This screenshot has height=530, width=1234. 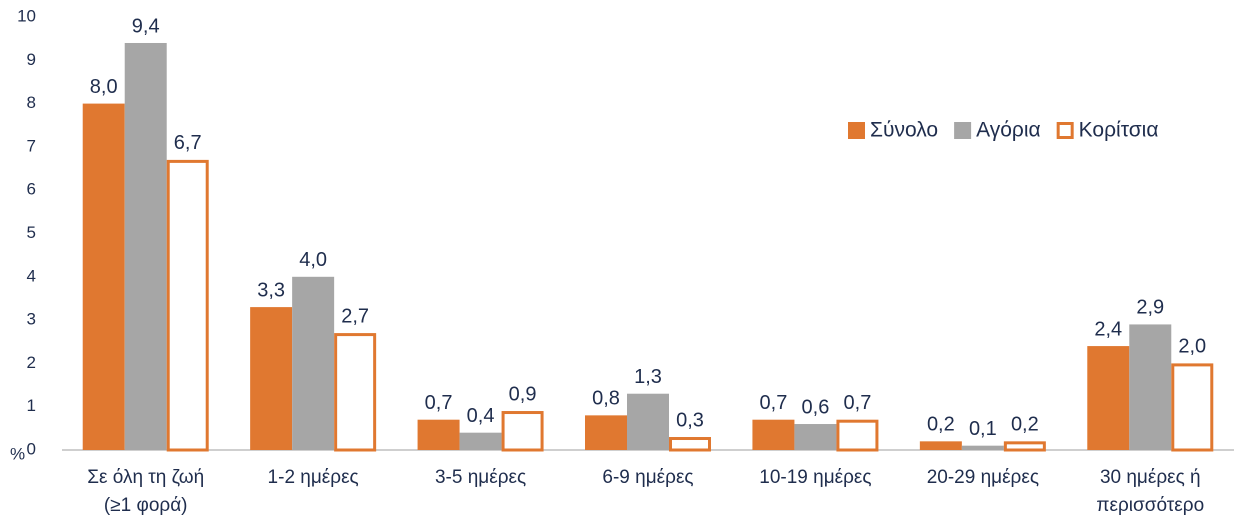 I want to click on y-axis-label: %, so click(x=17, y=453).